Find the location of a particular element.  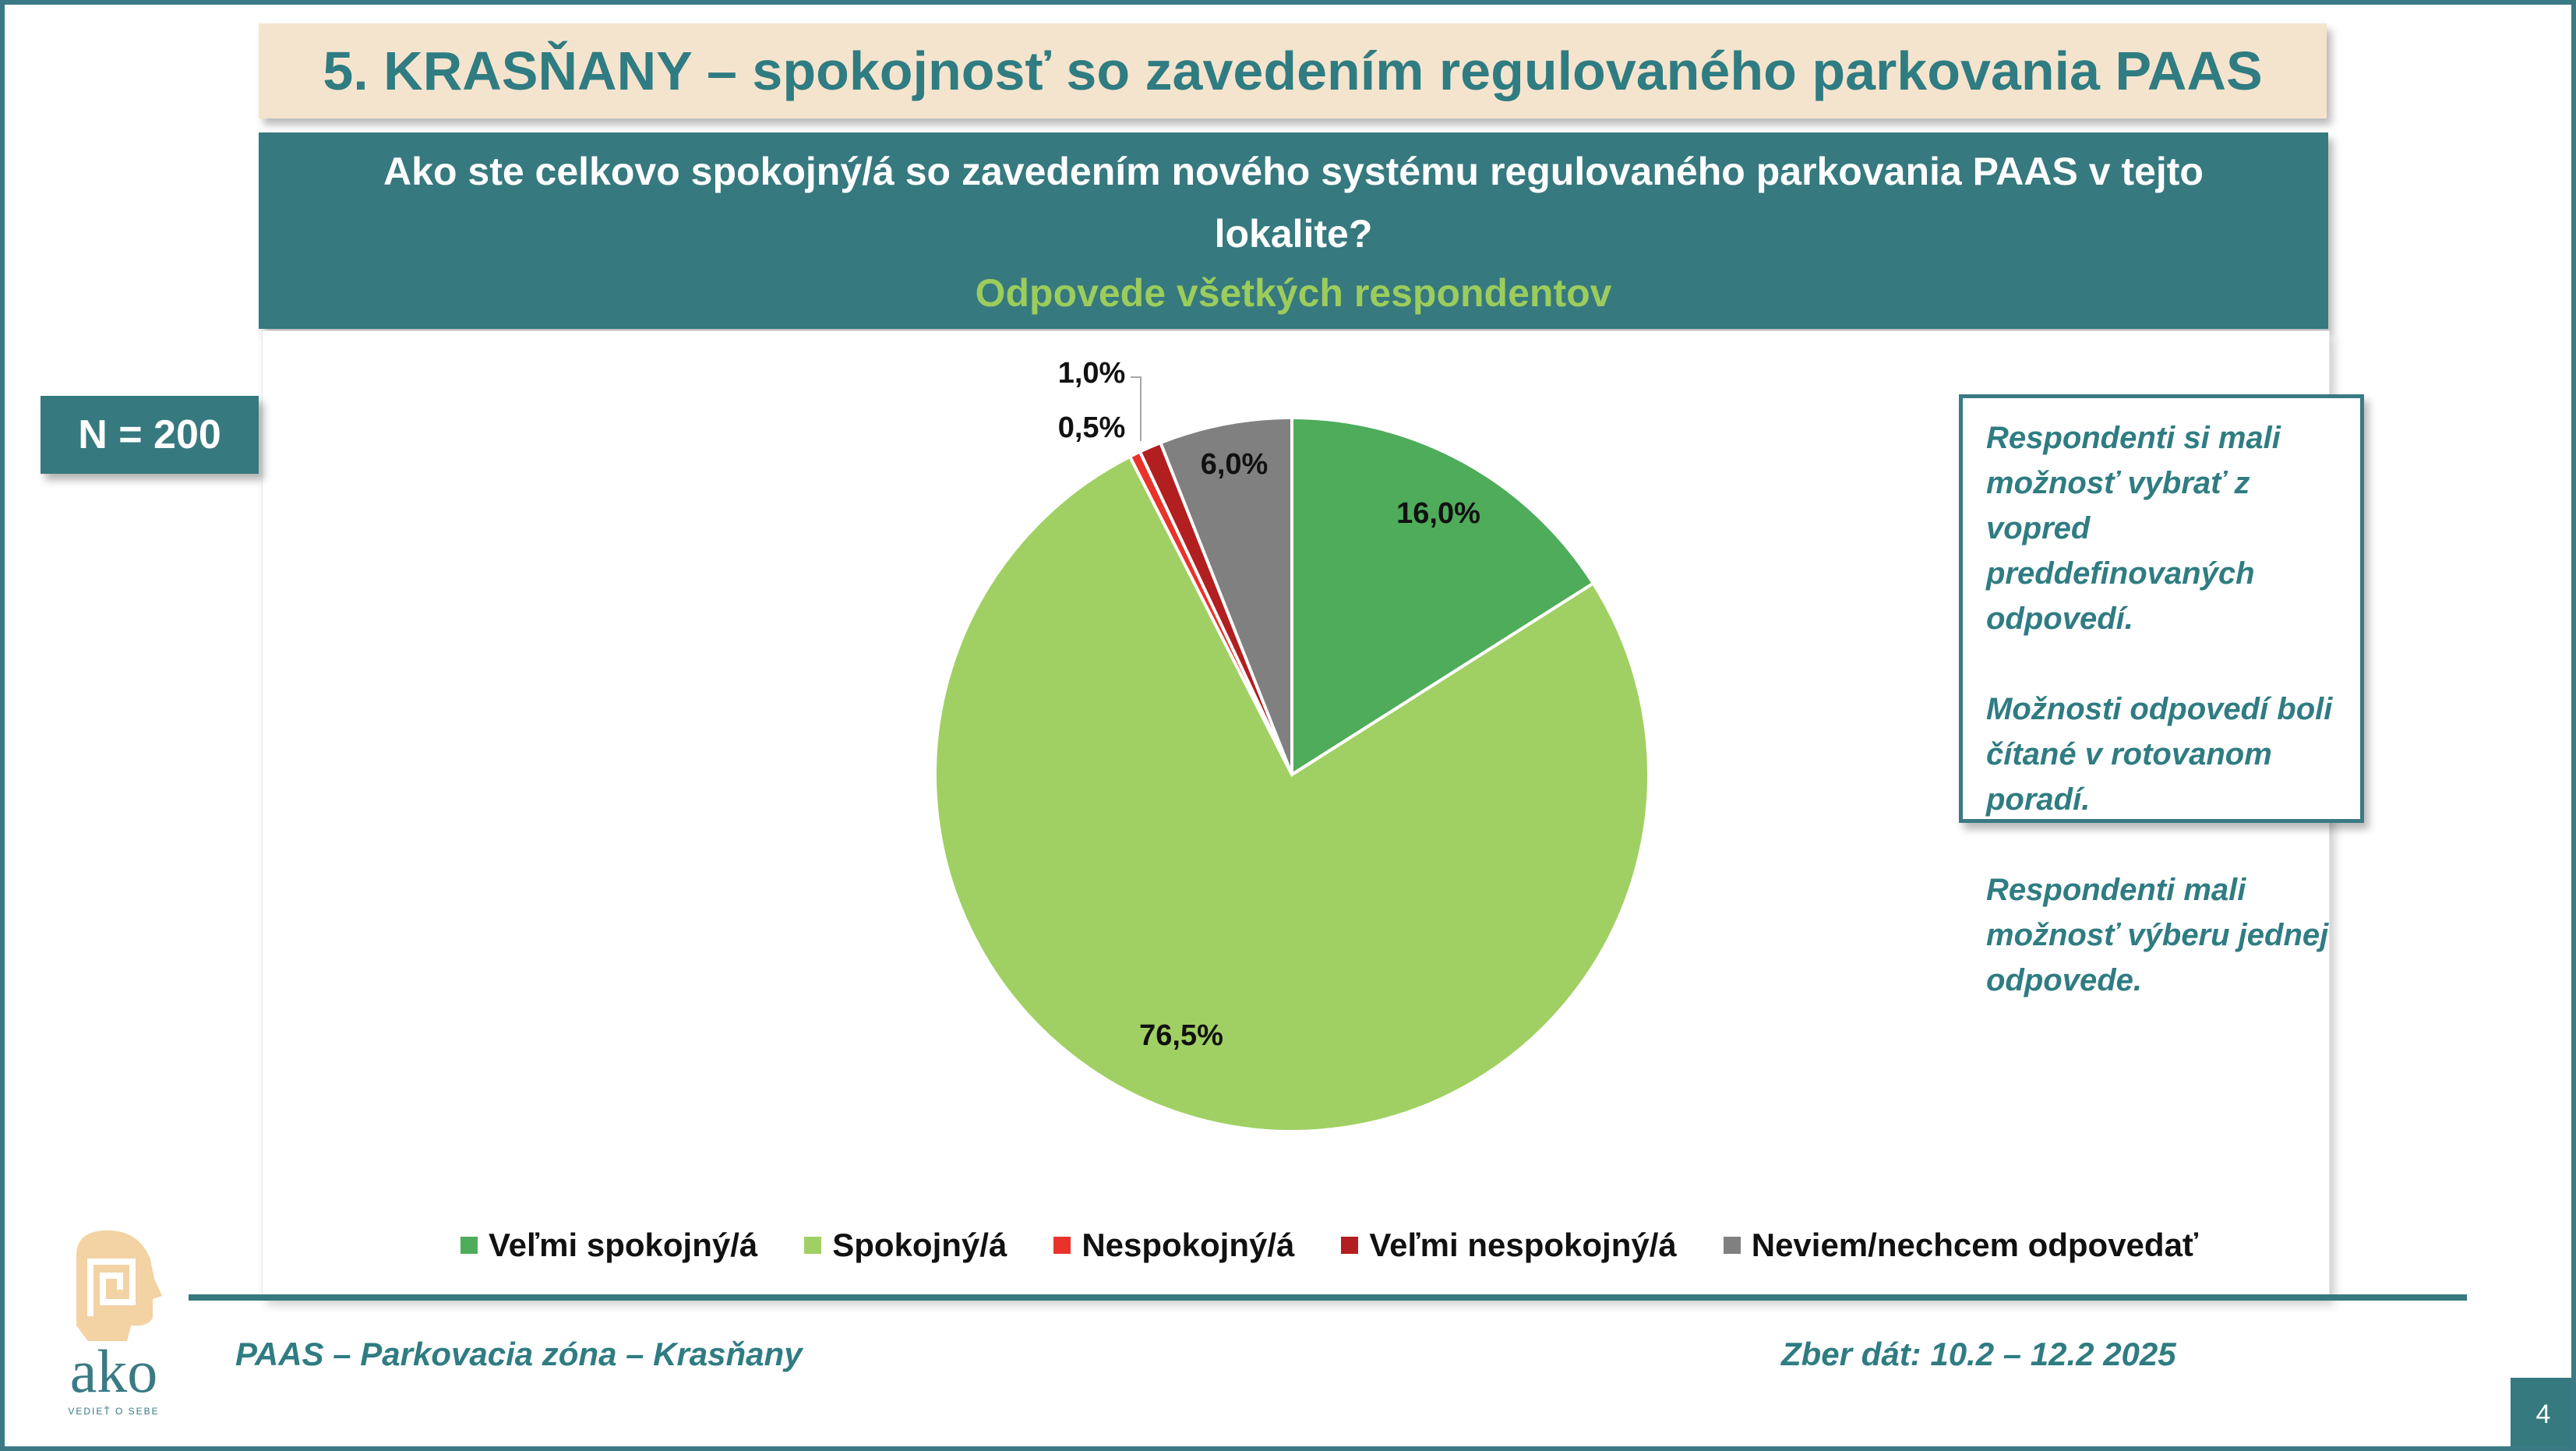

data-label: 16,0% is located at coordinates (1438, 513).